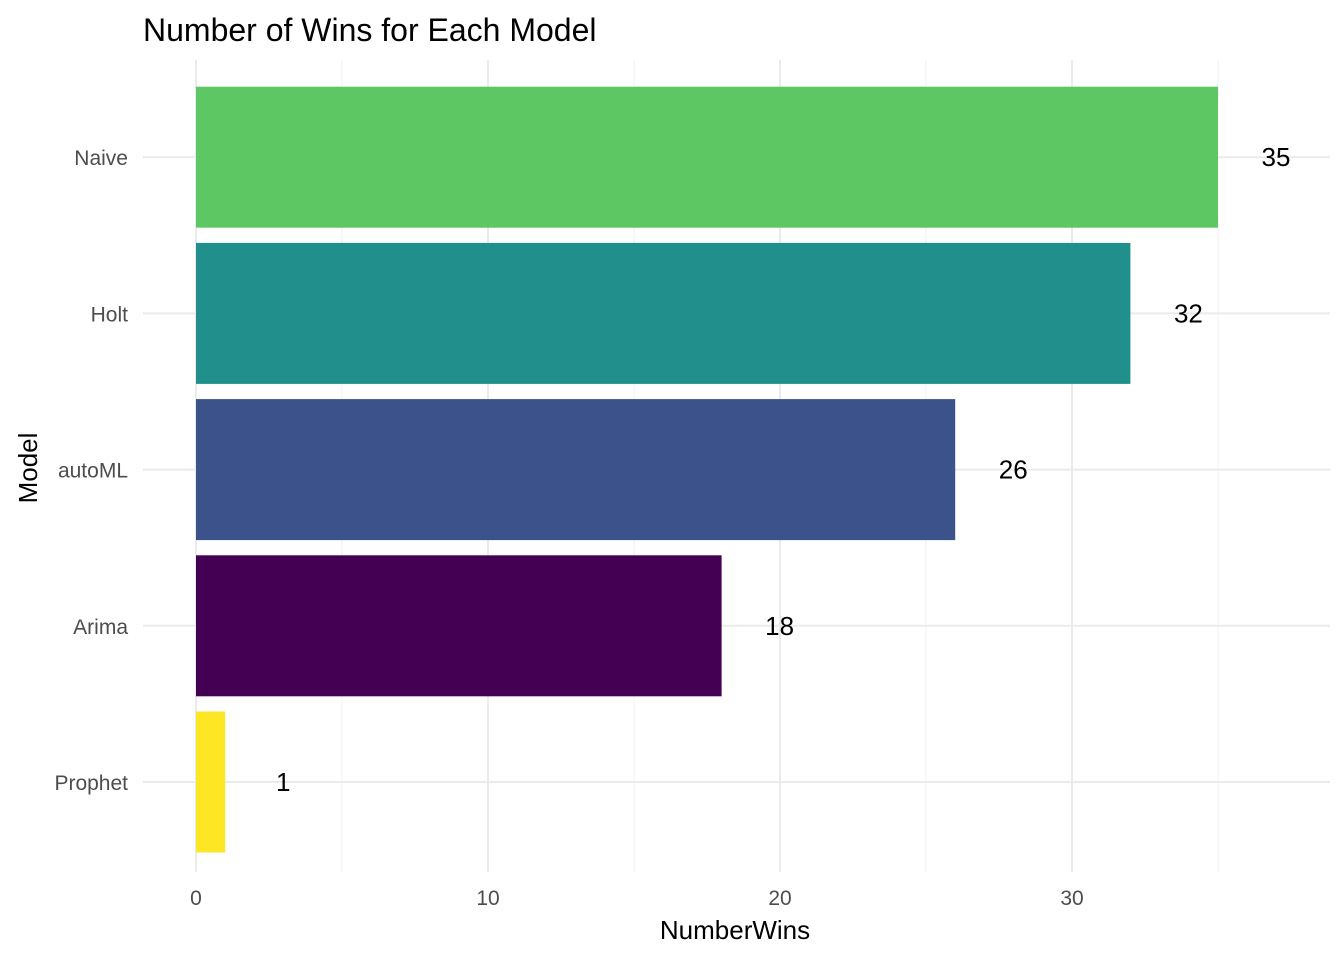 The width and height of the screenshot is (1344, 960). I want to click on y-tick-label-naive: Naive, so click(101, 158).